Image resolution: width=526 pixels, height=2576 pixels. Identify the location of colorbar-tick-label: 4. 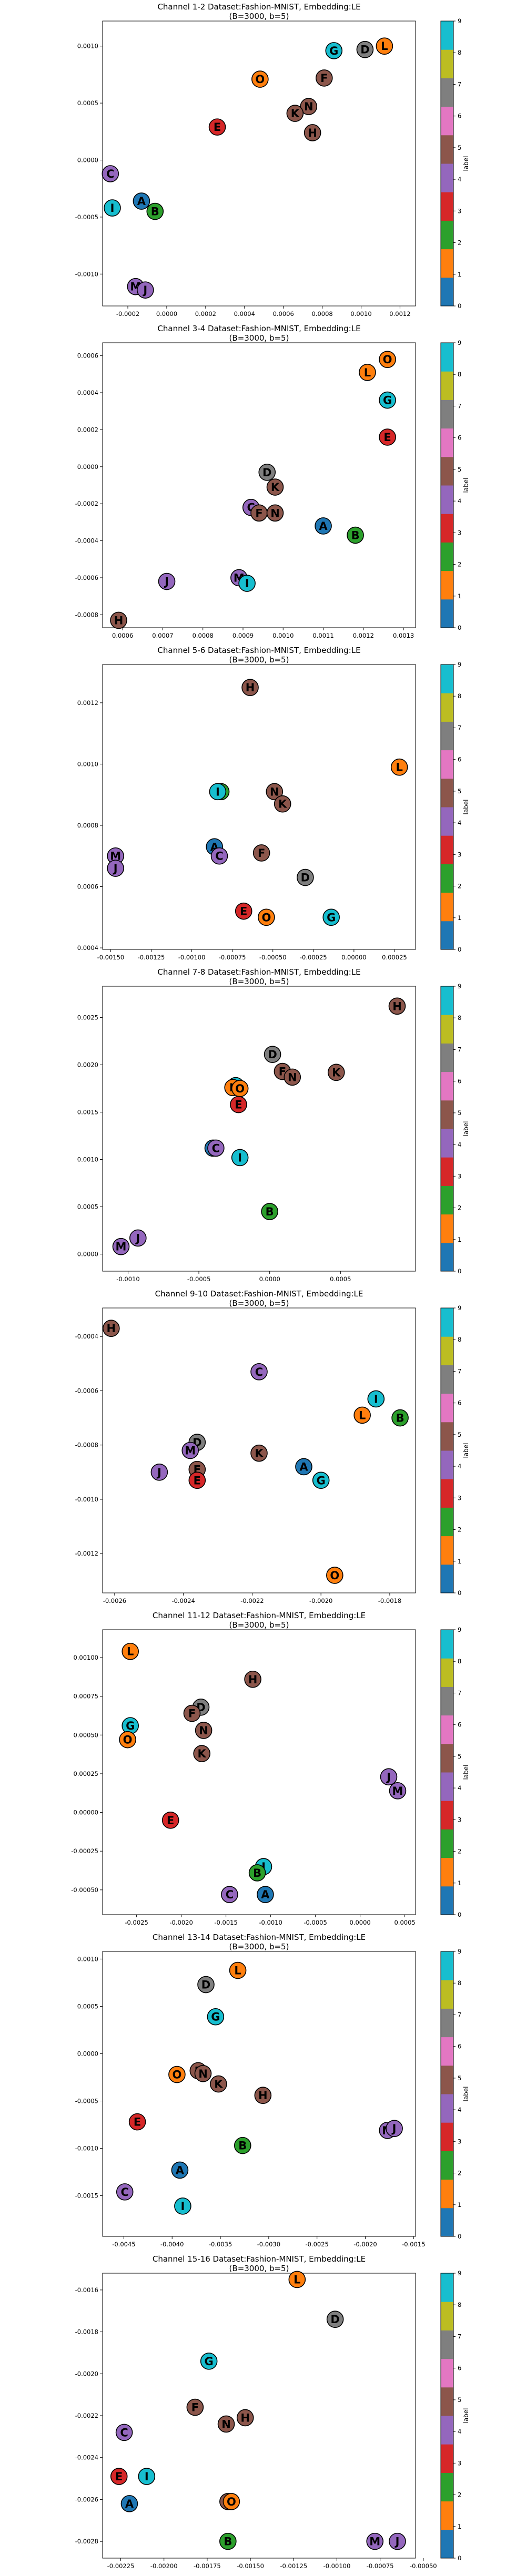
(460, 1466).